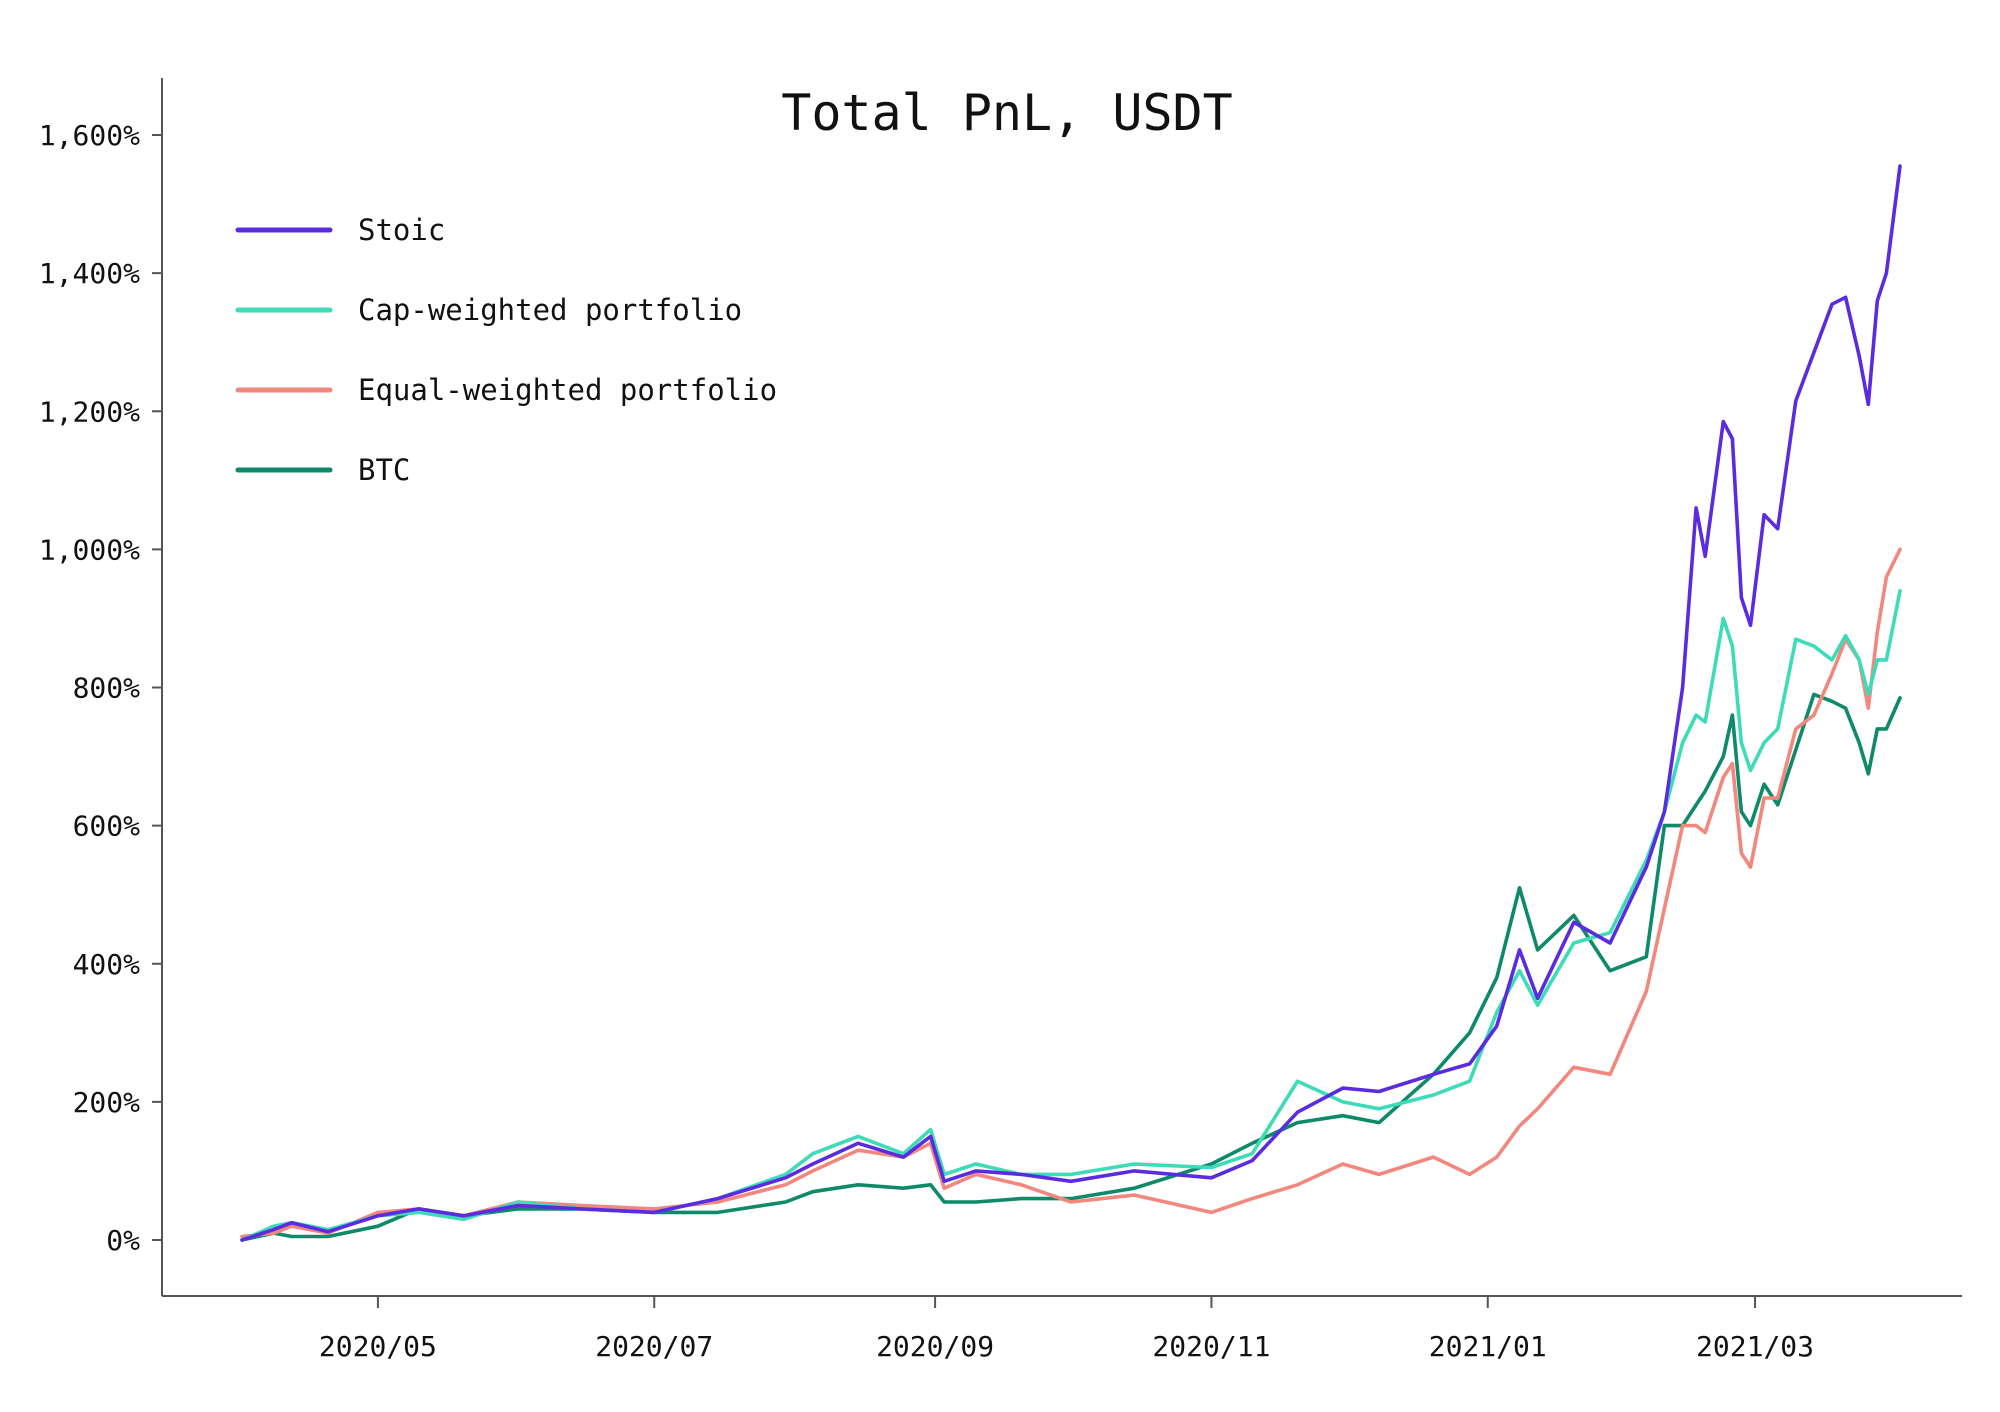  What do you see at coordinates (401, 230) in the screenshot?
I see `legend-label-stoic: Stoic` at bounding box center [401, 230].